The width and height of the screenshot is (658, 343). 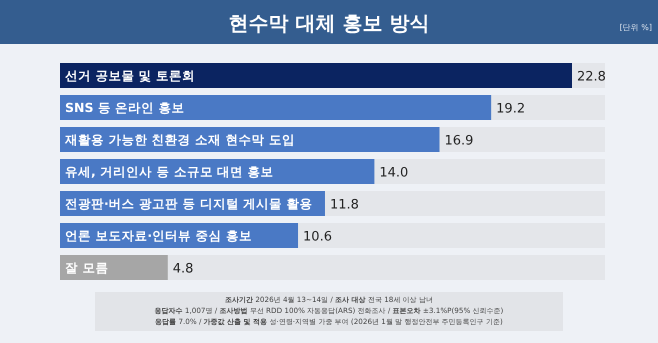 I want to click on data-label: 16.9, so click(x=459, y=141).